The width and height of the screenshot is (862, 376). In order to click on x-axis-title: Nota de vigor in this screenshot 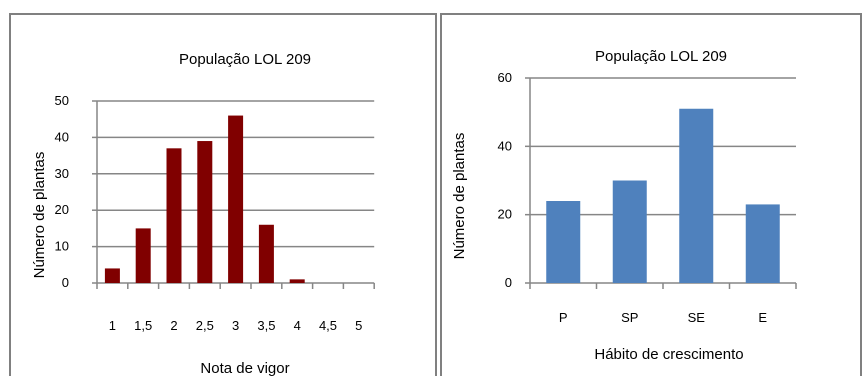, I will do `click(244, 368)`.